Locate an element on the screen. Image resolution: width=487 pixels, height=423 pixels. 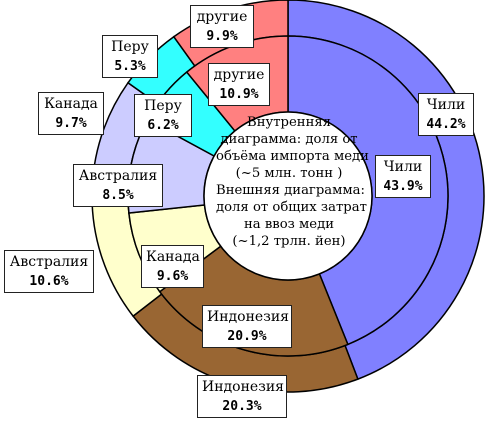
outer-label-peru: Перу 5.3% is located at coordinates (130, 56).